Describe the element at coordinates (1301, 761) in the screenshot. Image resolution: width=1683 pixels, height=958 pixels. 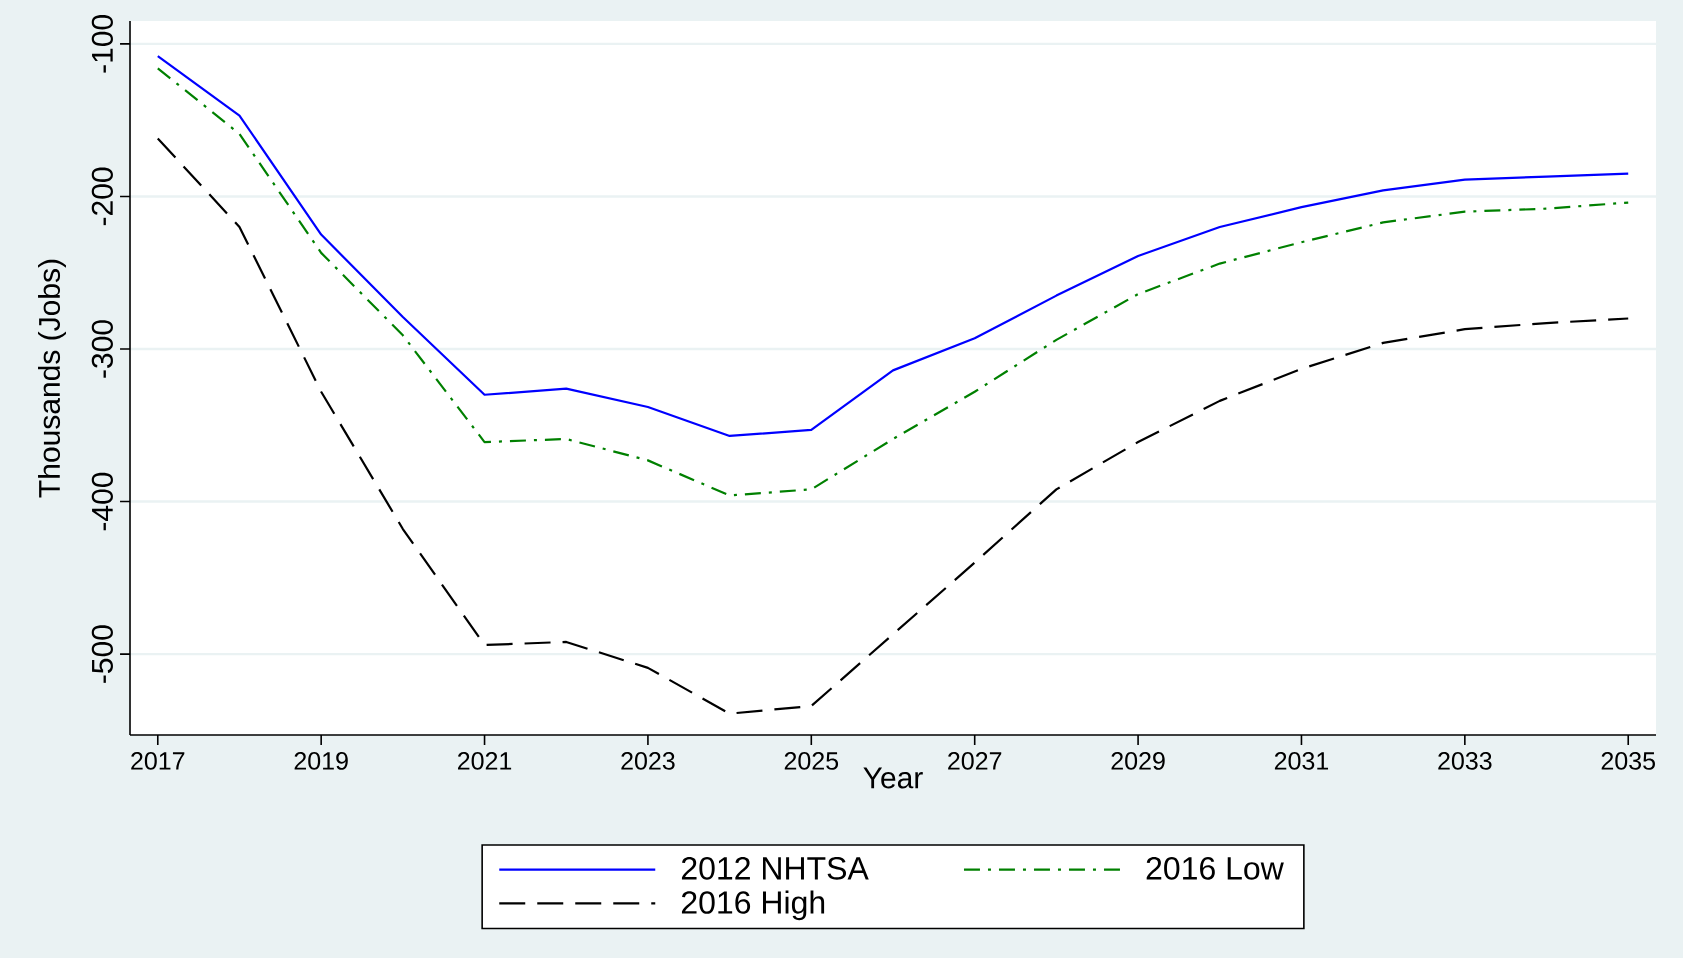
I see `x-tick-label: 2031` at that location.